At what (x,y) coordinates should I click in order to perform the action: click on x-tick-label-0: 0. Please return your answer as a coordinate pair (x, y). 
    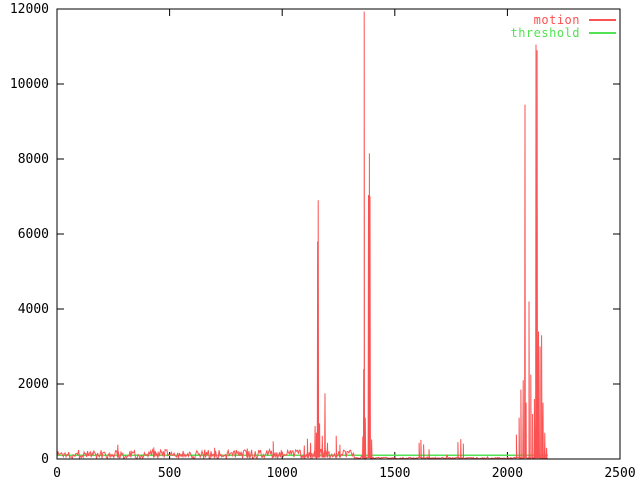
    Looking at the image, I should click on (57, 473).